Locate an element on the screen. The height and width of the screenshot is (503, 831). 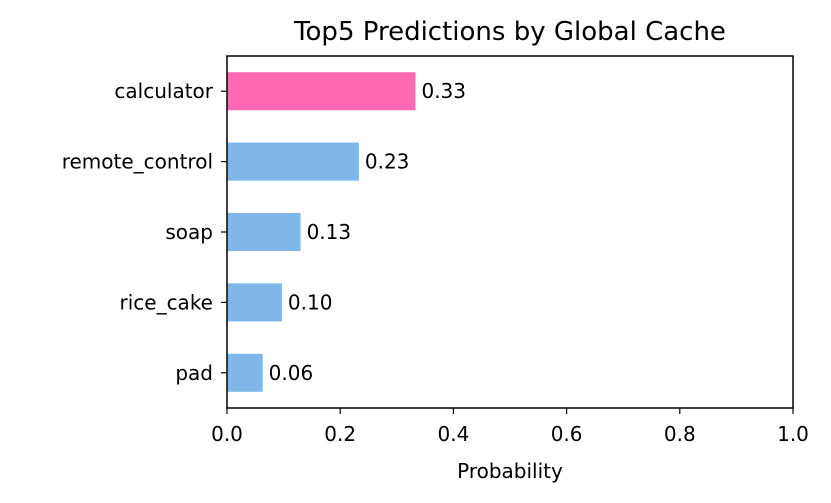
x-tick-label: 0.8 is located at coordinates (680, 434).